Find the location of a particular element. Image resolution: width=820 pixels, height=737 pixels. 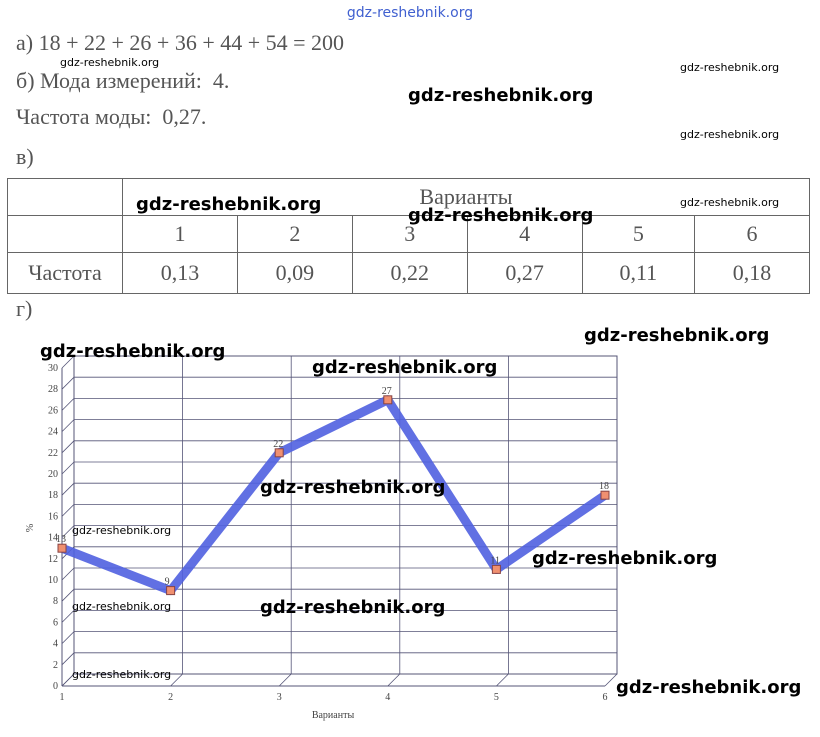

x-tick-label: 2 is located at coordinates (170, 697).